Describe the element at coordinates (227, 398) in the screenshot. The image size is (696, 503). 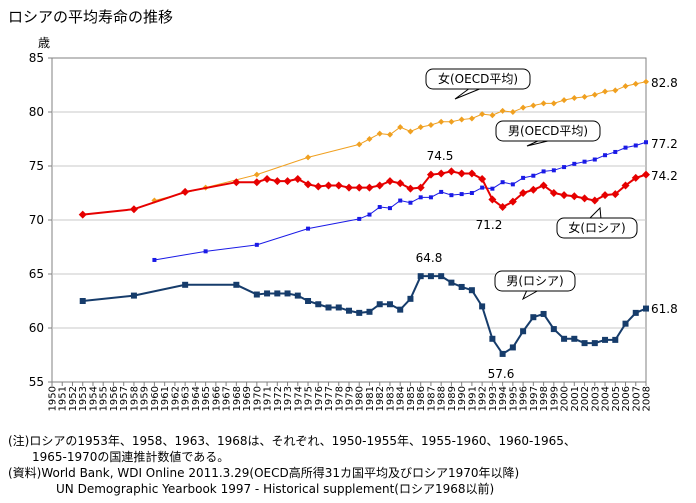
I see `x-tick-label: 1967` at that location.